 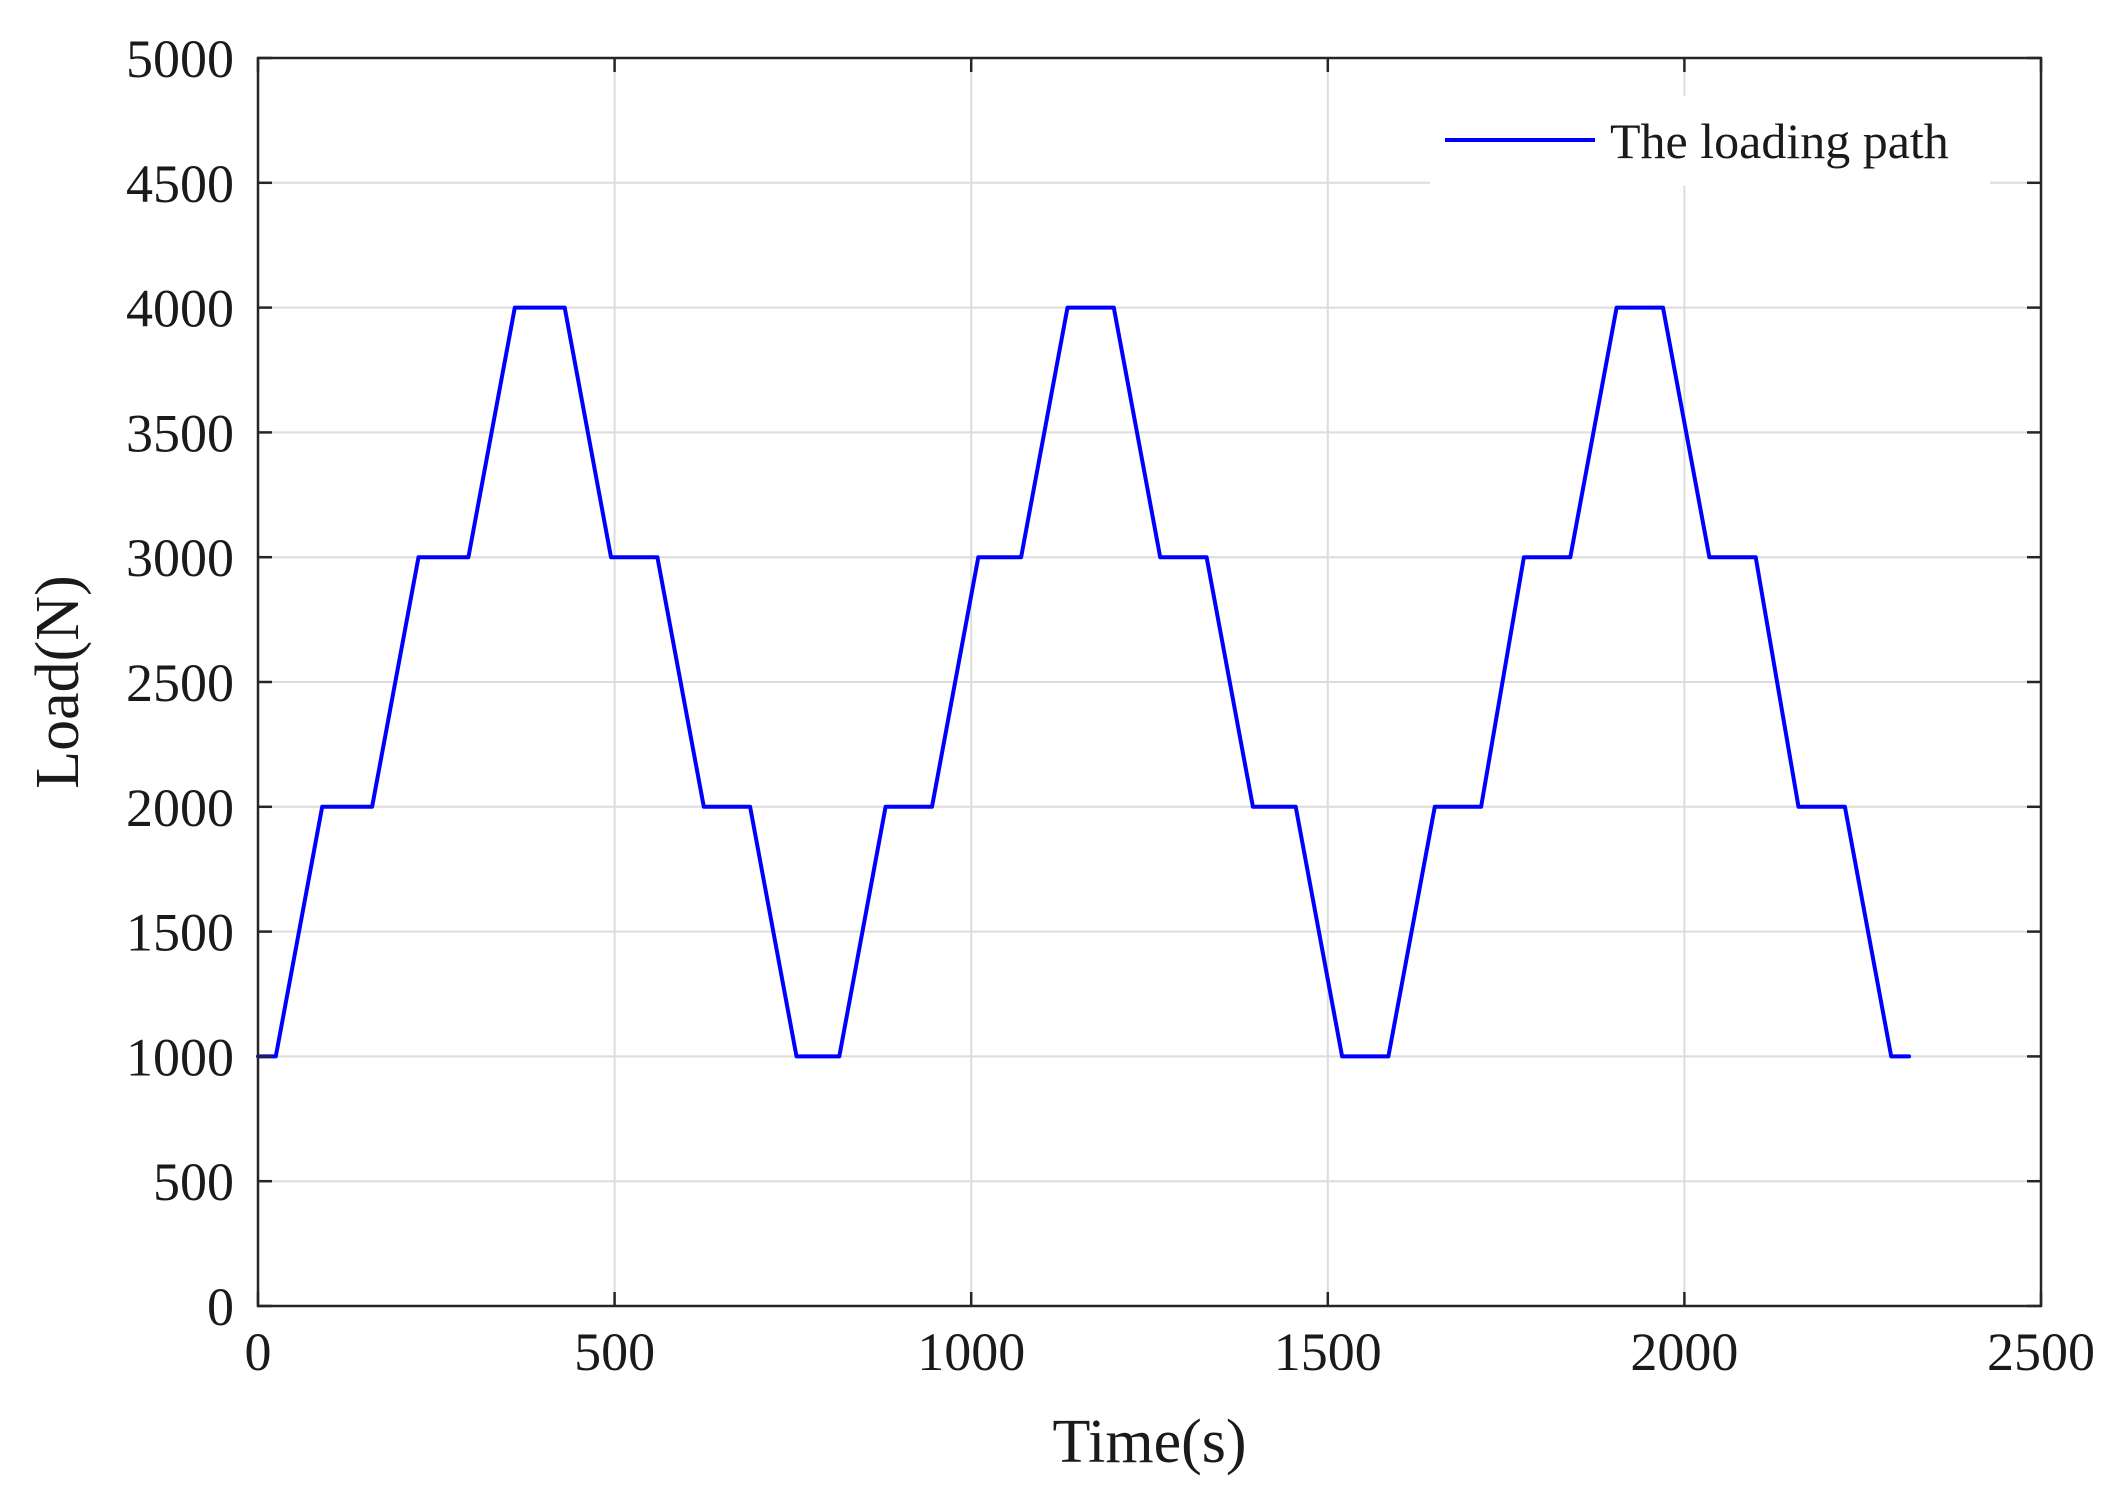 I want to click on x-tick-label: 1500, so click(x=1328, y=1352).